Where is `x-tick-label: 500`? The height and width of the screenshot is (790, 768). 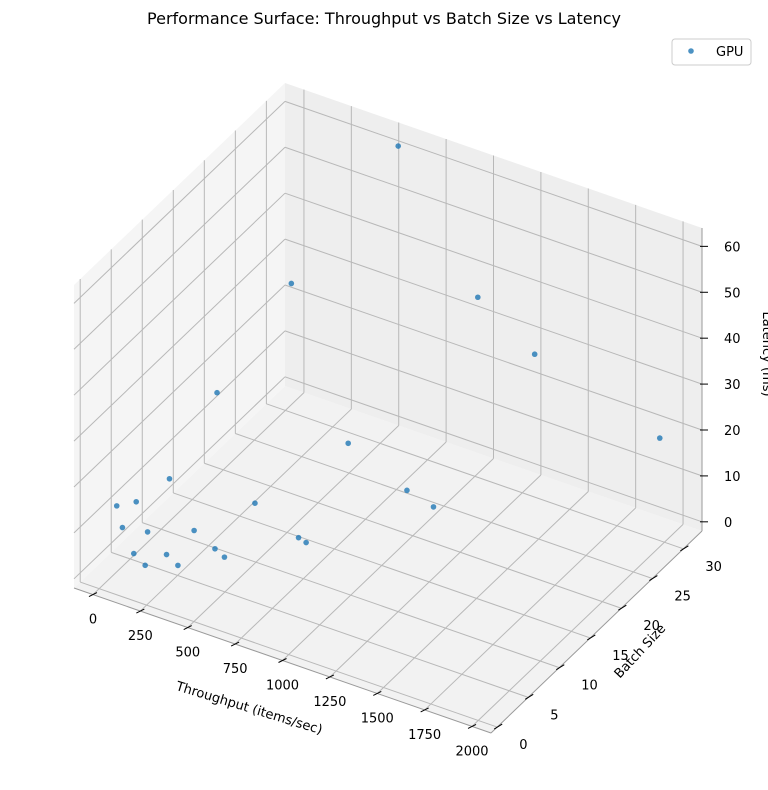 x-tick-label: 500 is located at coordinates (187, 653).